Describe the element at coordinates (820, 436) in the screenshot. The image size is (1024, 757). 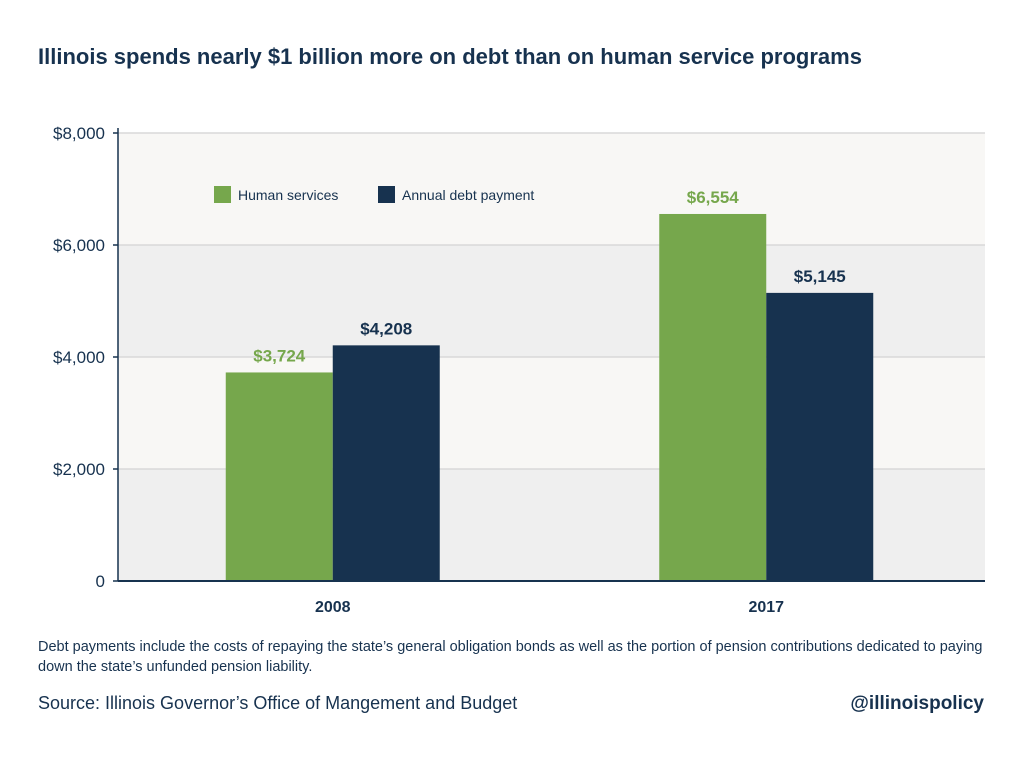
I see `bar-annual-debt-payment-2017` at that location.